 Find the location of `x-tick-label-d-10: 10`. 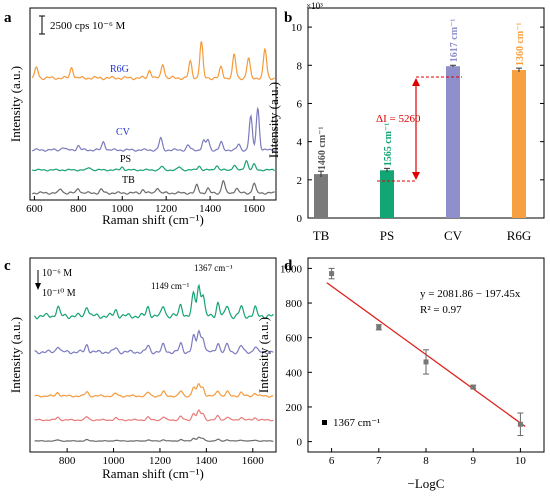

x-tick-label-d-10: 10 is located at coordinates (521, 461).